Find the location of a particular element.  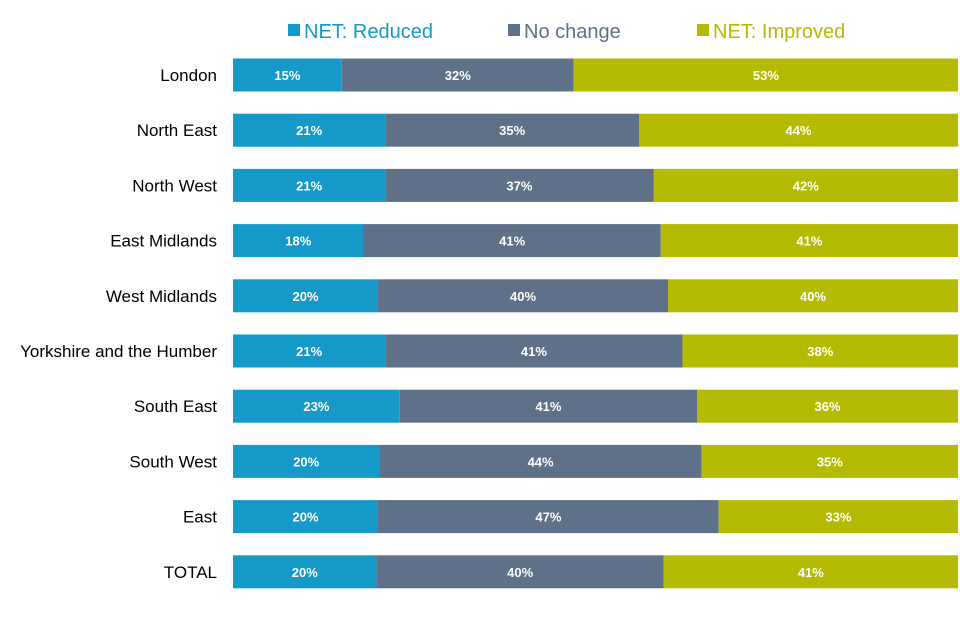

legend: NET: Reduced No change NET: Improved is located at coordinates (566, 32).